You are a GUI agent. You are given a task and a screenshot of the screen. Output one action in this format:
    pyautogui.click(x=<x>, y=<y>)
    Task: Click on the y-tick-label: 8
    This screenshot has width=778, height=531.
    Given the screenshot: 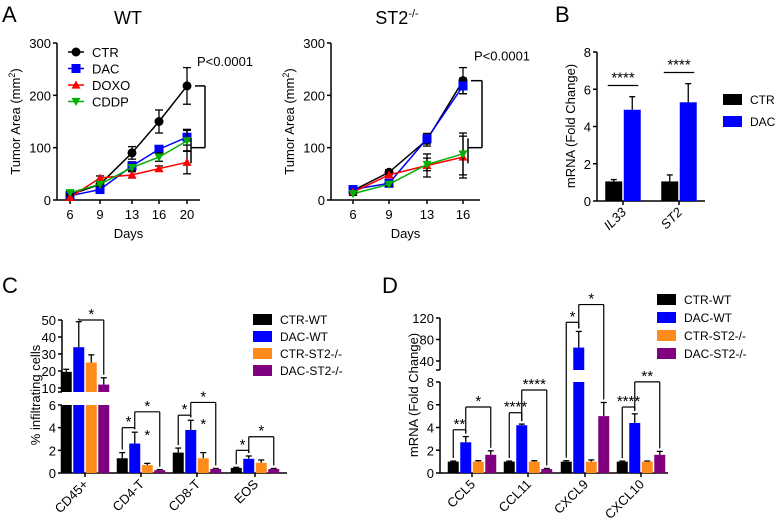 What is the action you would take?
    pyautogui.click(x=587, y=52)
    